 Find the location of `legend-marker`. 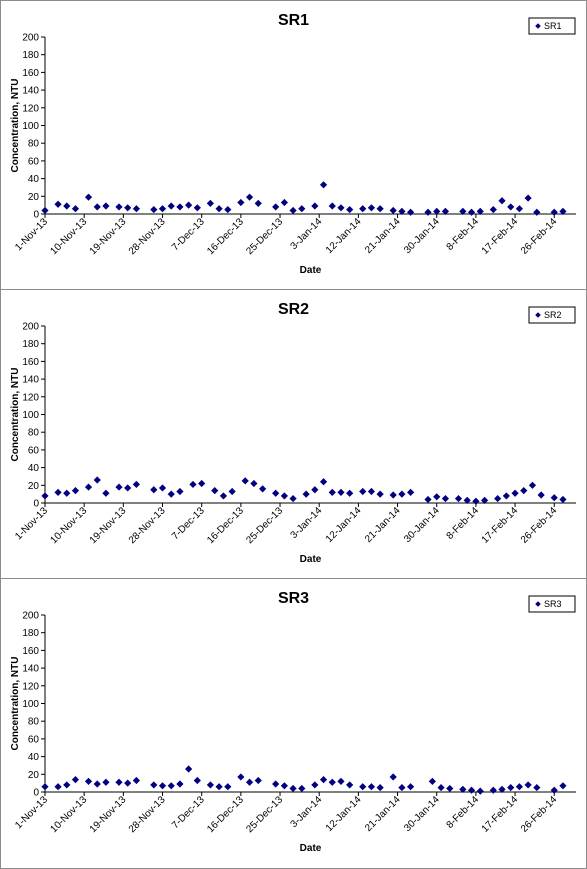

legend-marker is located at coordinates (538, 604).